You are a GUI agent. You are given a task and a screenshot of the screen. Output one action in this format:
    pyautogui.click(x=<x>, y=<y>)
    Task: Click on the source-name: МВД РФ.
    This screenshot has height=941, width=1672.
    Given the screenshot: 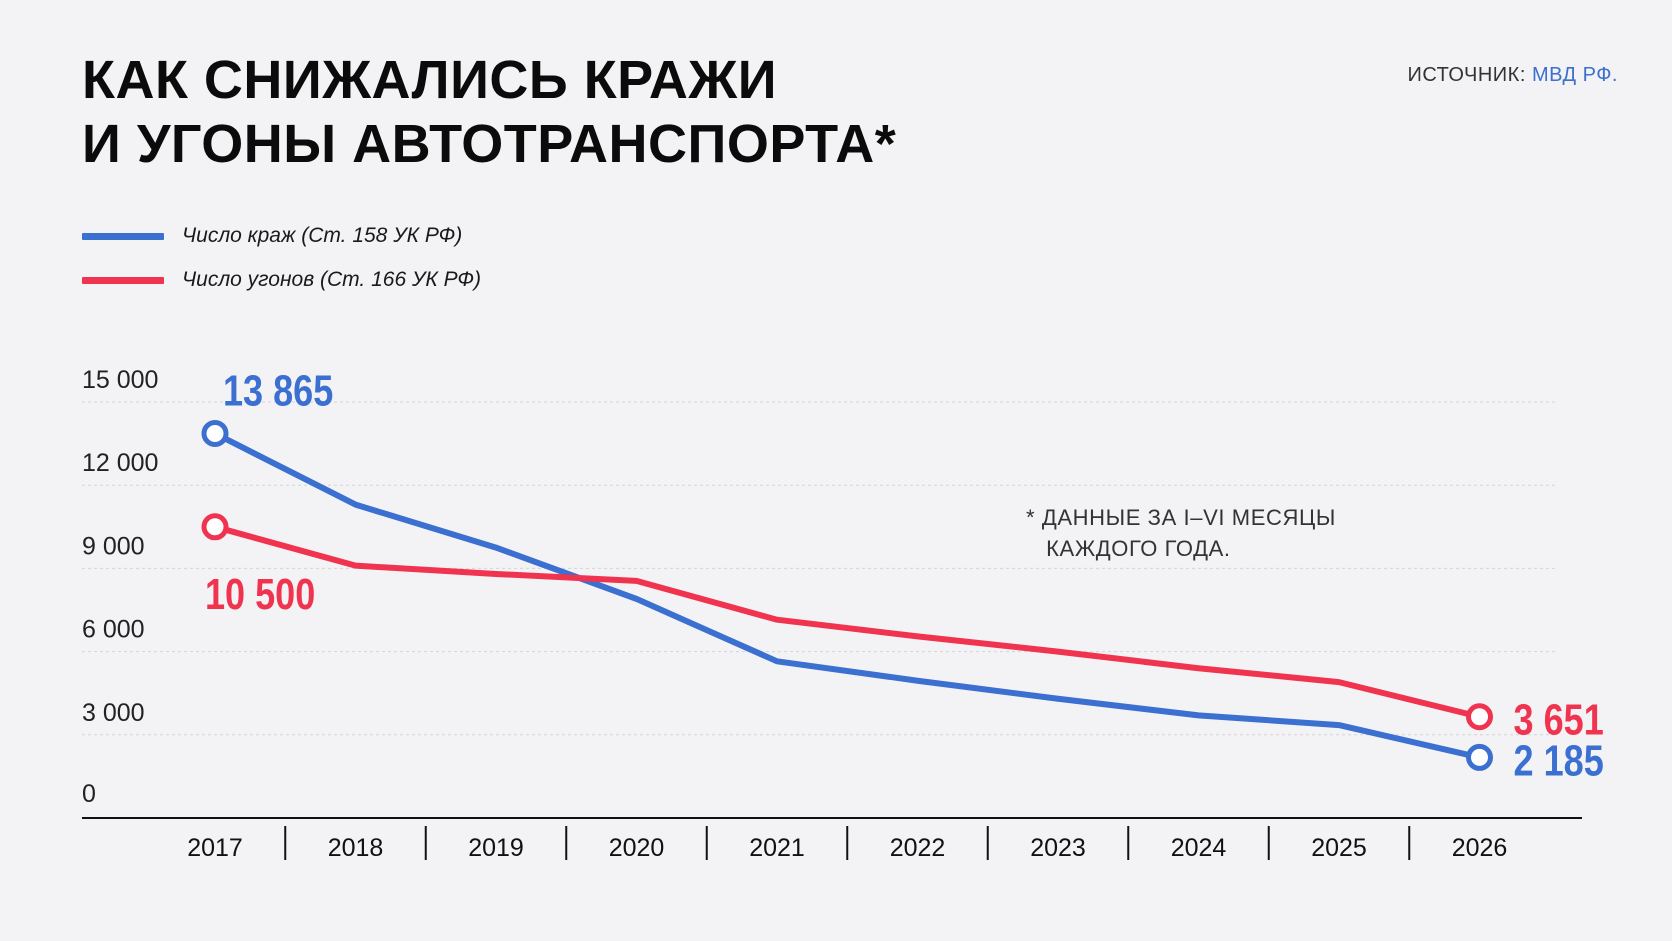 What is the action you would take?
    pyautogui.click(x=1574, y=75)
    